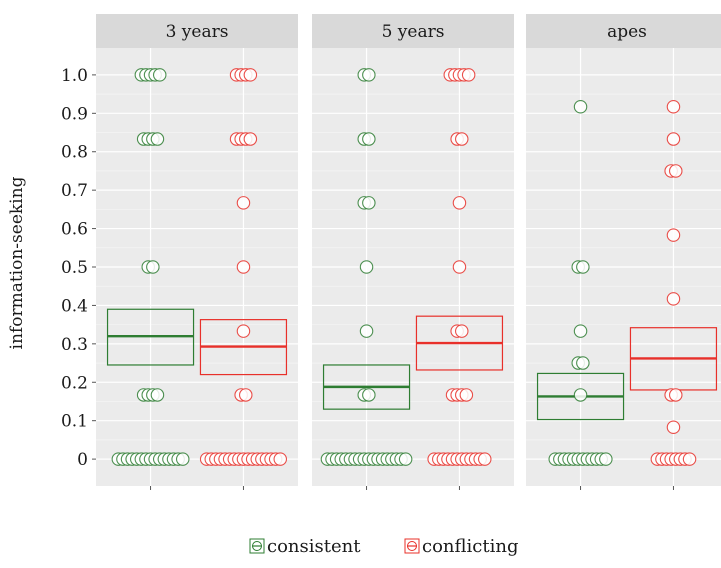 Image resolution: width=721 pixels, height=568 pixels. What do you see at coordinates (82, 460) in the screenshot?
I see `y-tick-label: 0` at bounding box center [82, 460].